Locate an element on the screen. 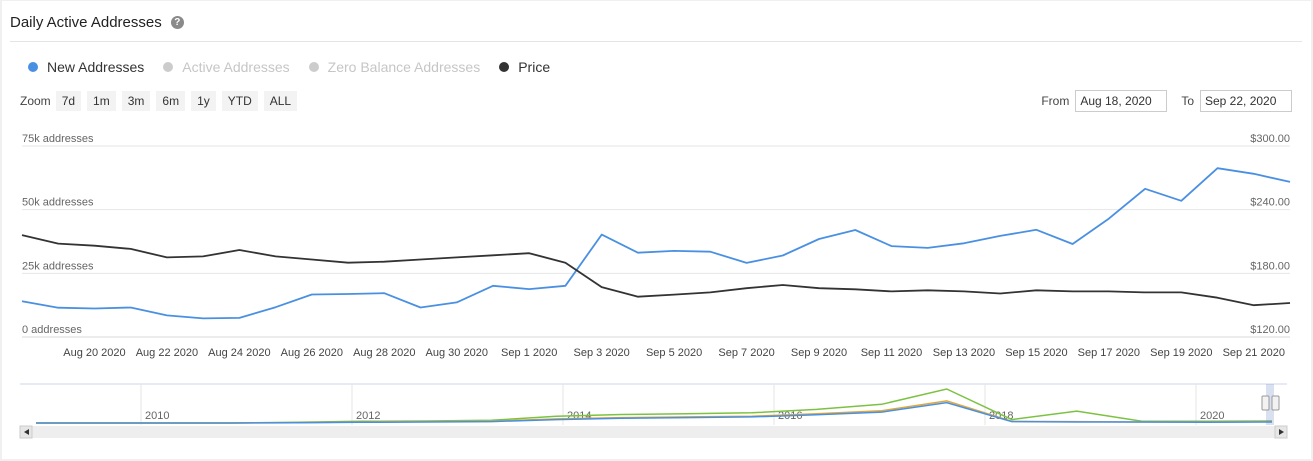  zoom-6m-button: 6m is located at coordinates (171, 101).